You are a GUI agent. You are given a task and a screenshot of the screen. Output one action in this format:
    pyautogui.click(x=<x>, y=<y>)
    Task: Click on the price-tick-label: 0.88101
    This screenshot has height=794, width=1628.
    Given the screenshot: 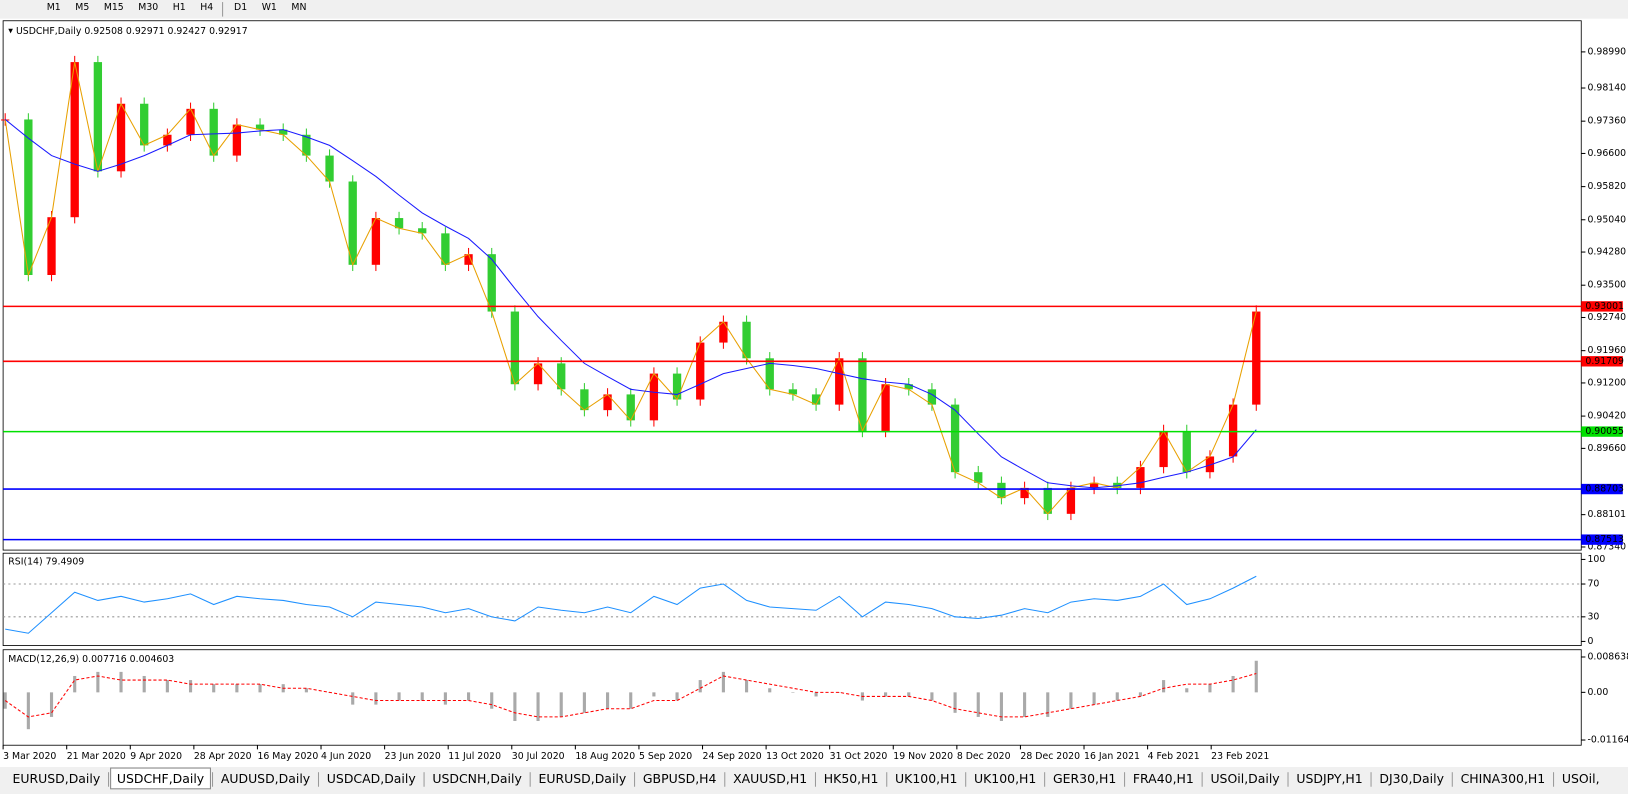 What is the action you would take?
    pyautogui.click(x=1606, y=514)
    